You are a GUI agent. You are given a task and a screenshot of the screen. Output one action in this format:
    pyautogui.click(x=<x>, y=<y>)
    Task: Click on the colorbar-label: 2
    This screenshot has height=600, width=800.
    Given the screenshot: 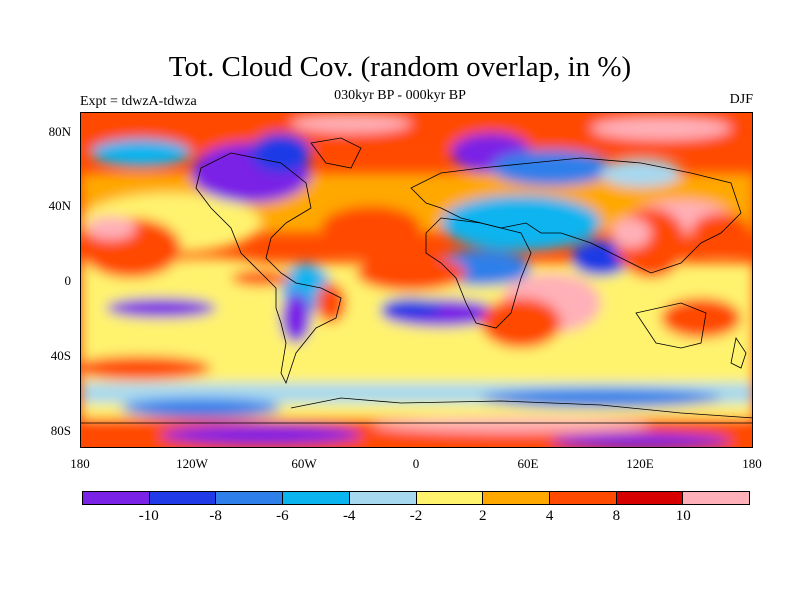 What is the action you would take?
    pyautogui.click(x=483, y=516)
    